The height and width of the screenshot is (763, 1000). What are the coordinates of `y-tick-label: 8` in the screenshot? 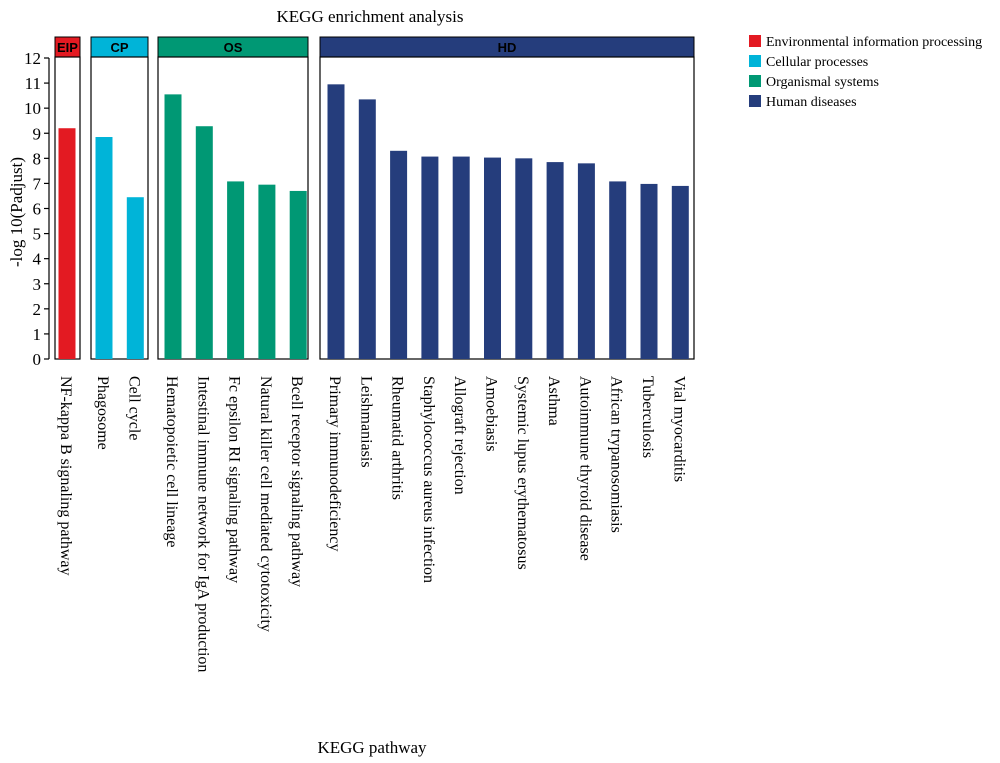 It's located at (37, 158).